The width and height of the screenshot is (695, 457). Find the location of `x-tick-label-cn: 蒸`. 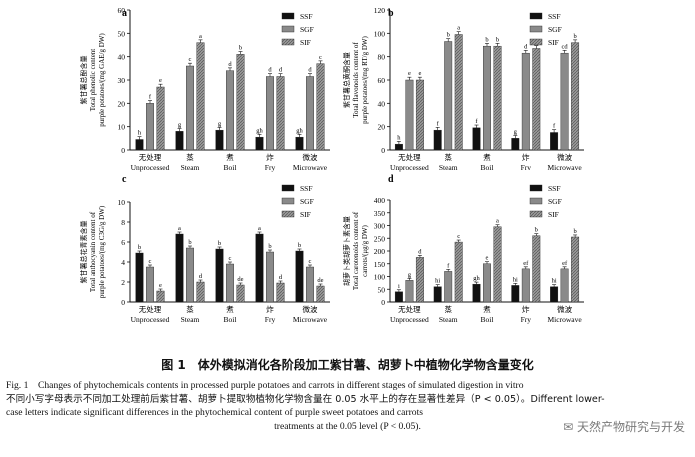

x-tick-label-cn: 蒸 is located at coordinates (190, 157).